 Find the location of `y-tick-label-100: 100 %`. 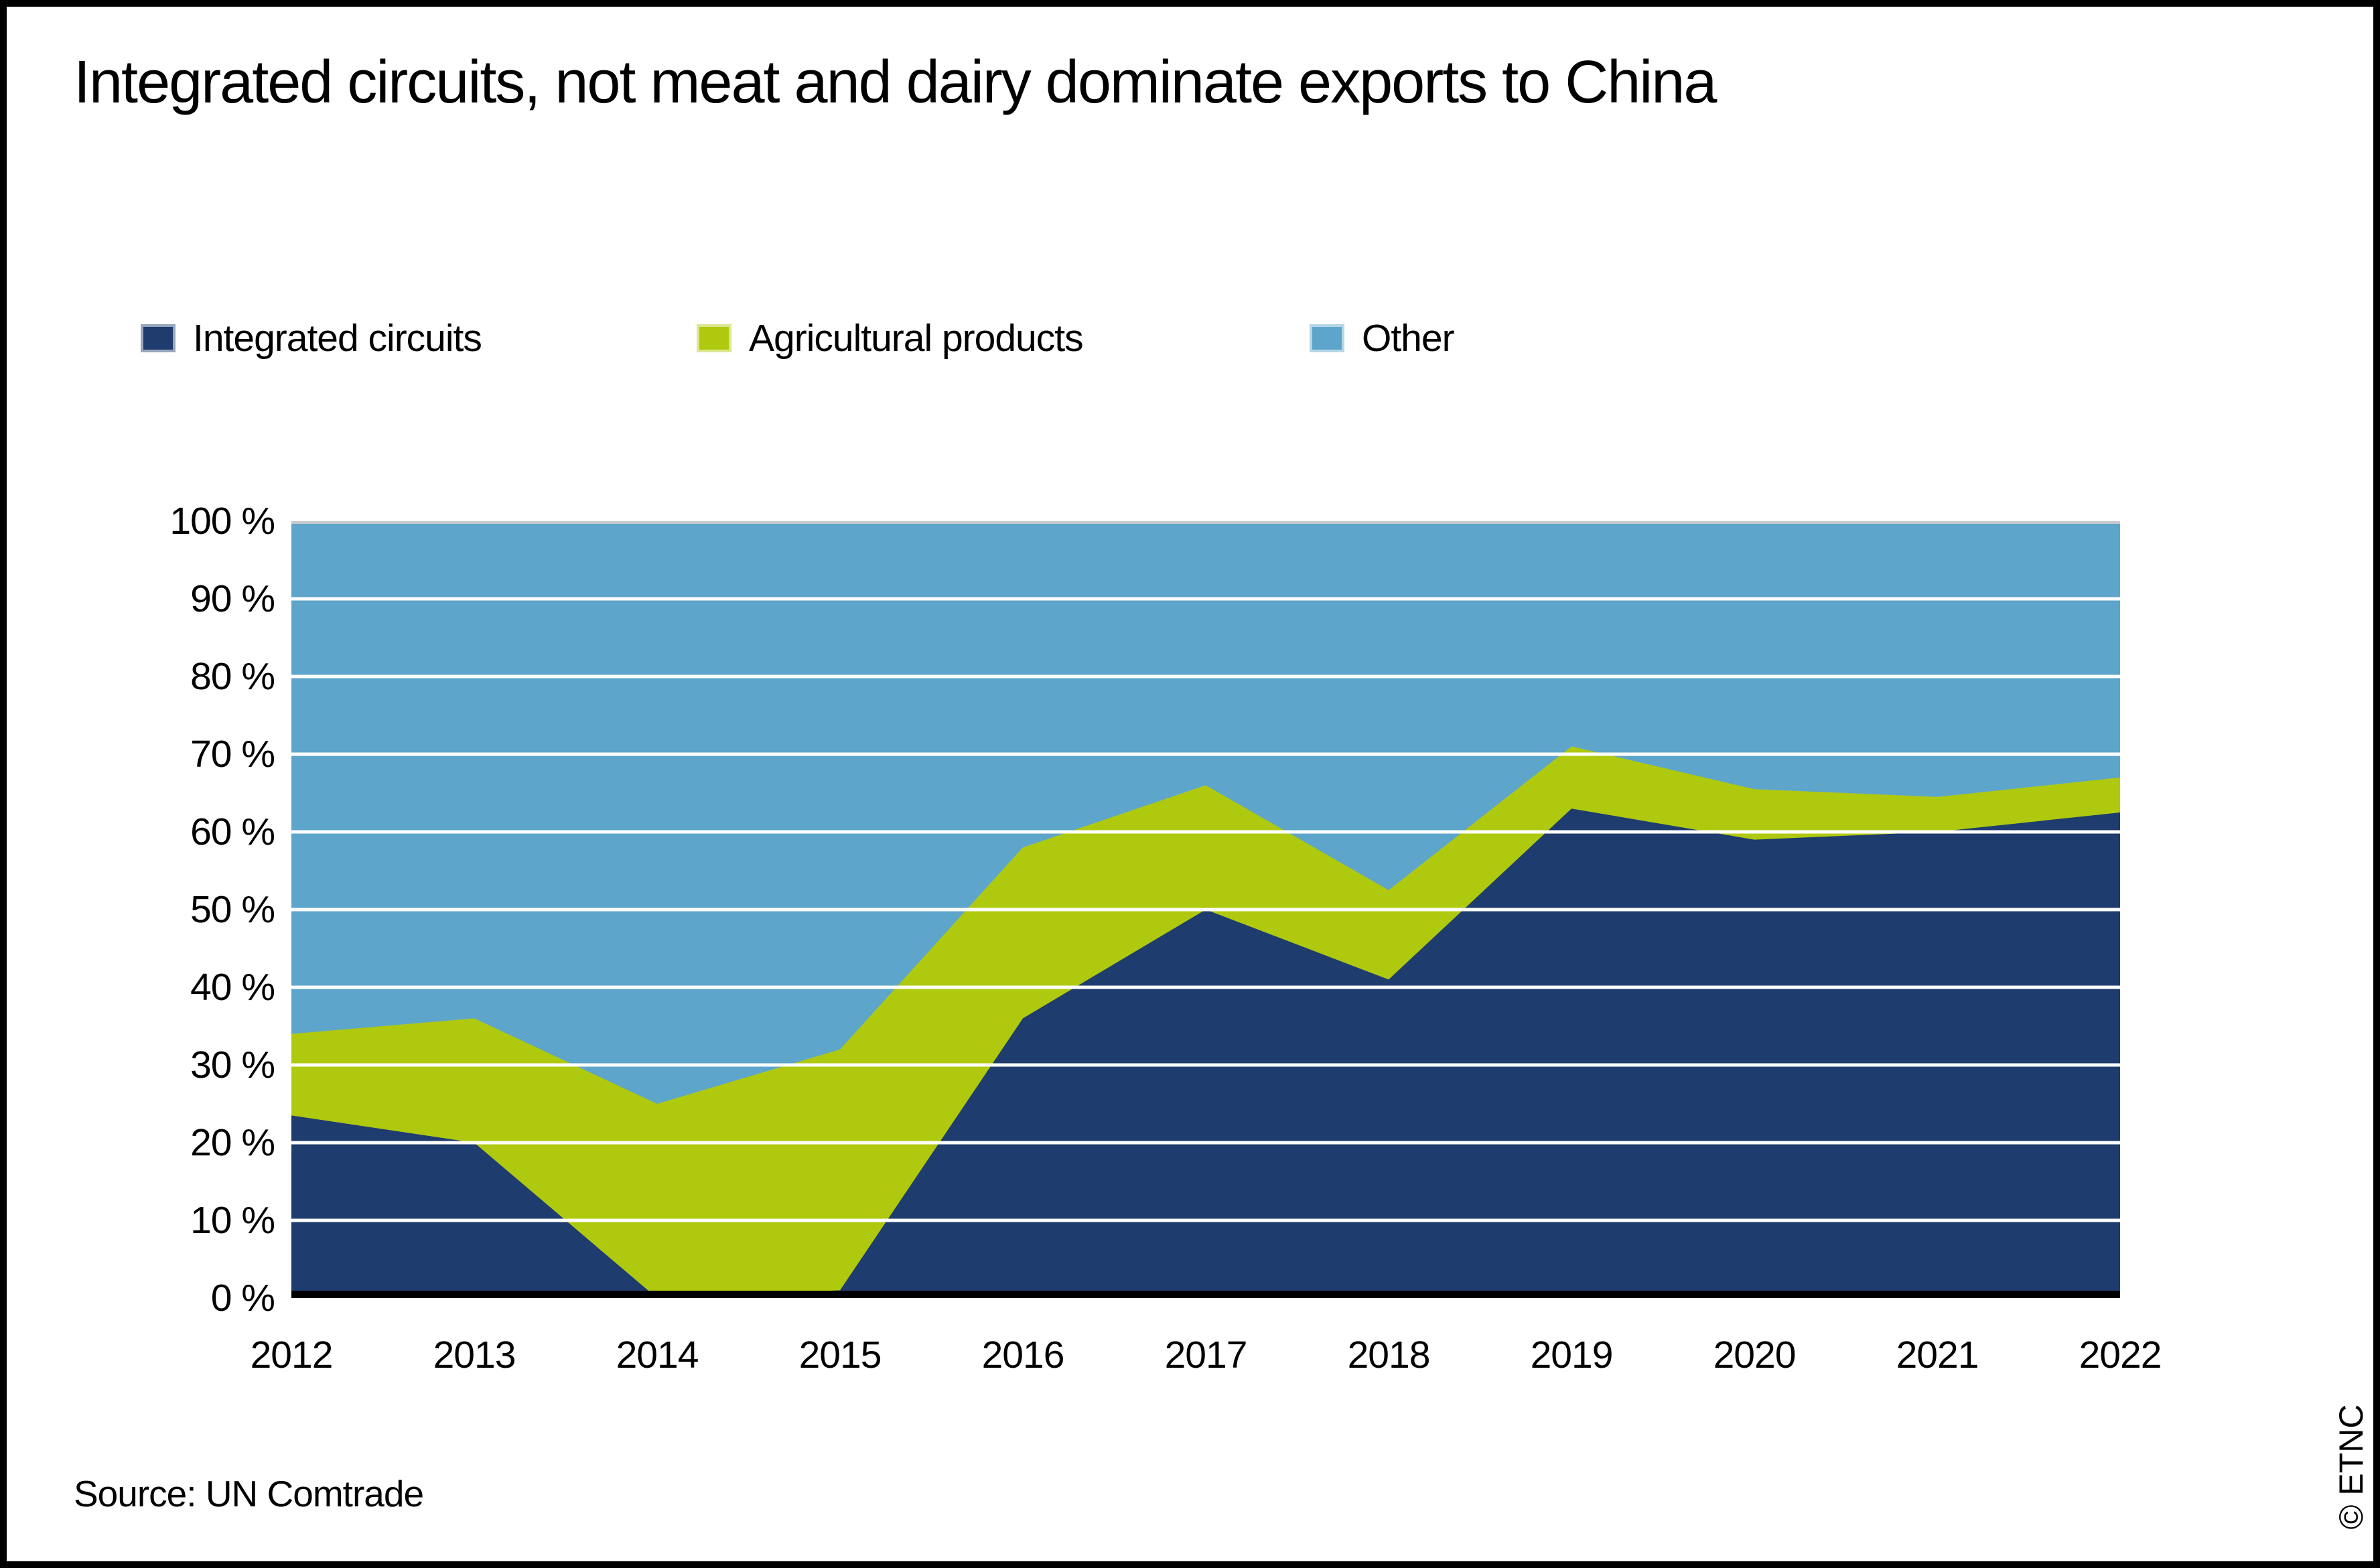

y-tick-label-100: 100 % is located at coordinates (222, 521).